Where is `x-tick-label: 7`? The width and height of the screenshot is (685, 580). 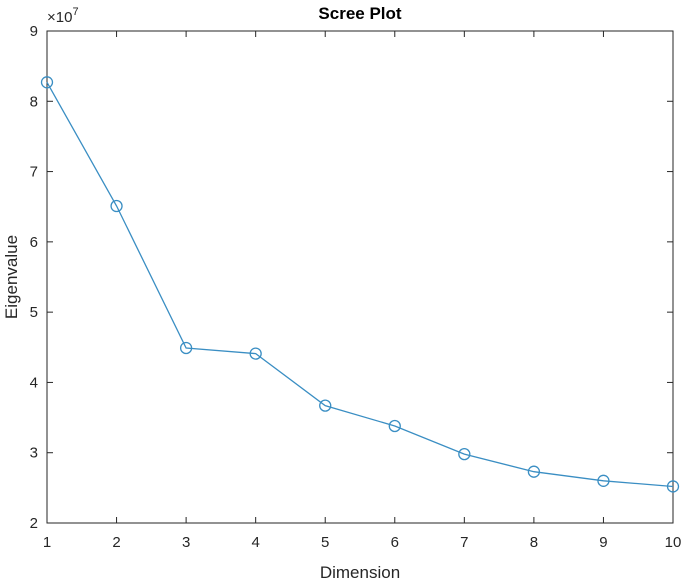 x-tick-label: 7 is located at coordinates (464, 542).